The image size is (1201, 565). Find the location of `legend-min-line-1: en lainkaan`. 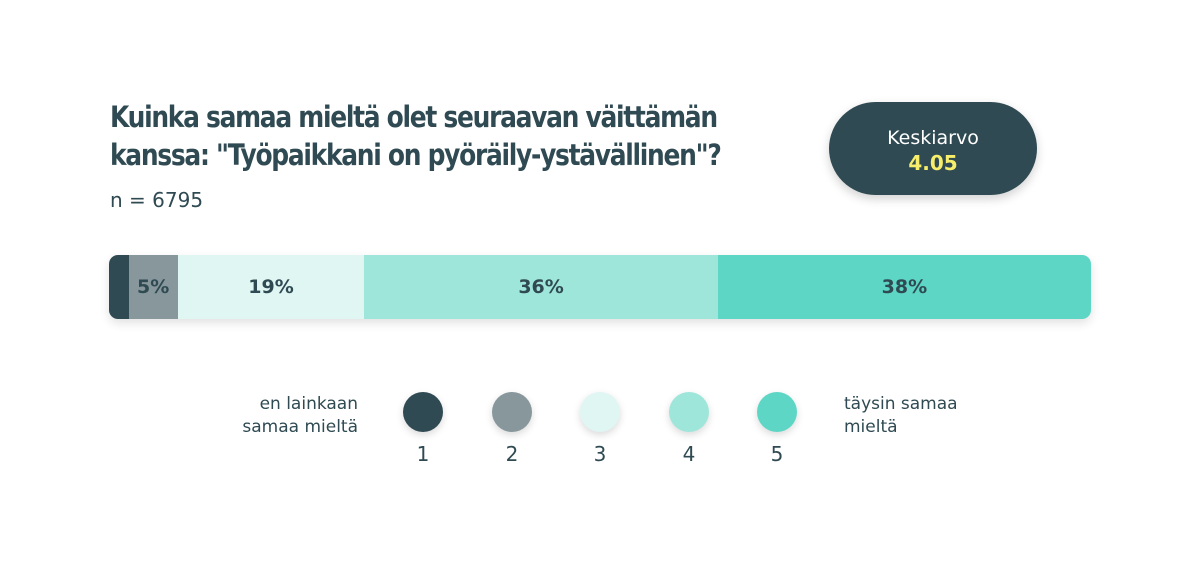

legend-min-line-1: en lainkaan is located at coordinates (308, 404).